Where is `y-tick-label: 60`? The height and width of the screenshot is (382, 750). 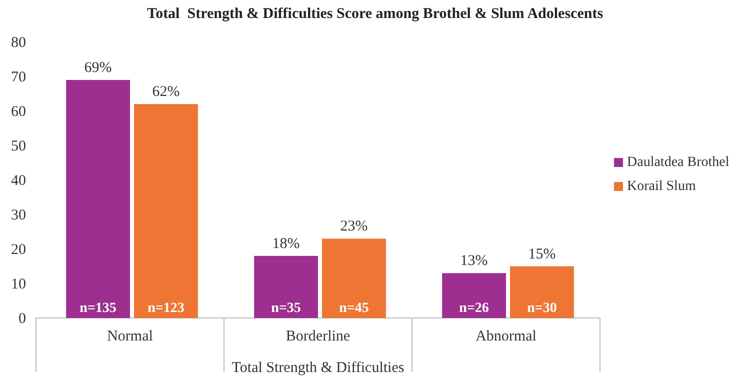 y-tick-label: 60 is located at coordinates (18, 112).